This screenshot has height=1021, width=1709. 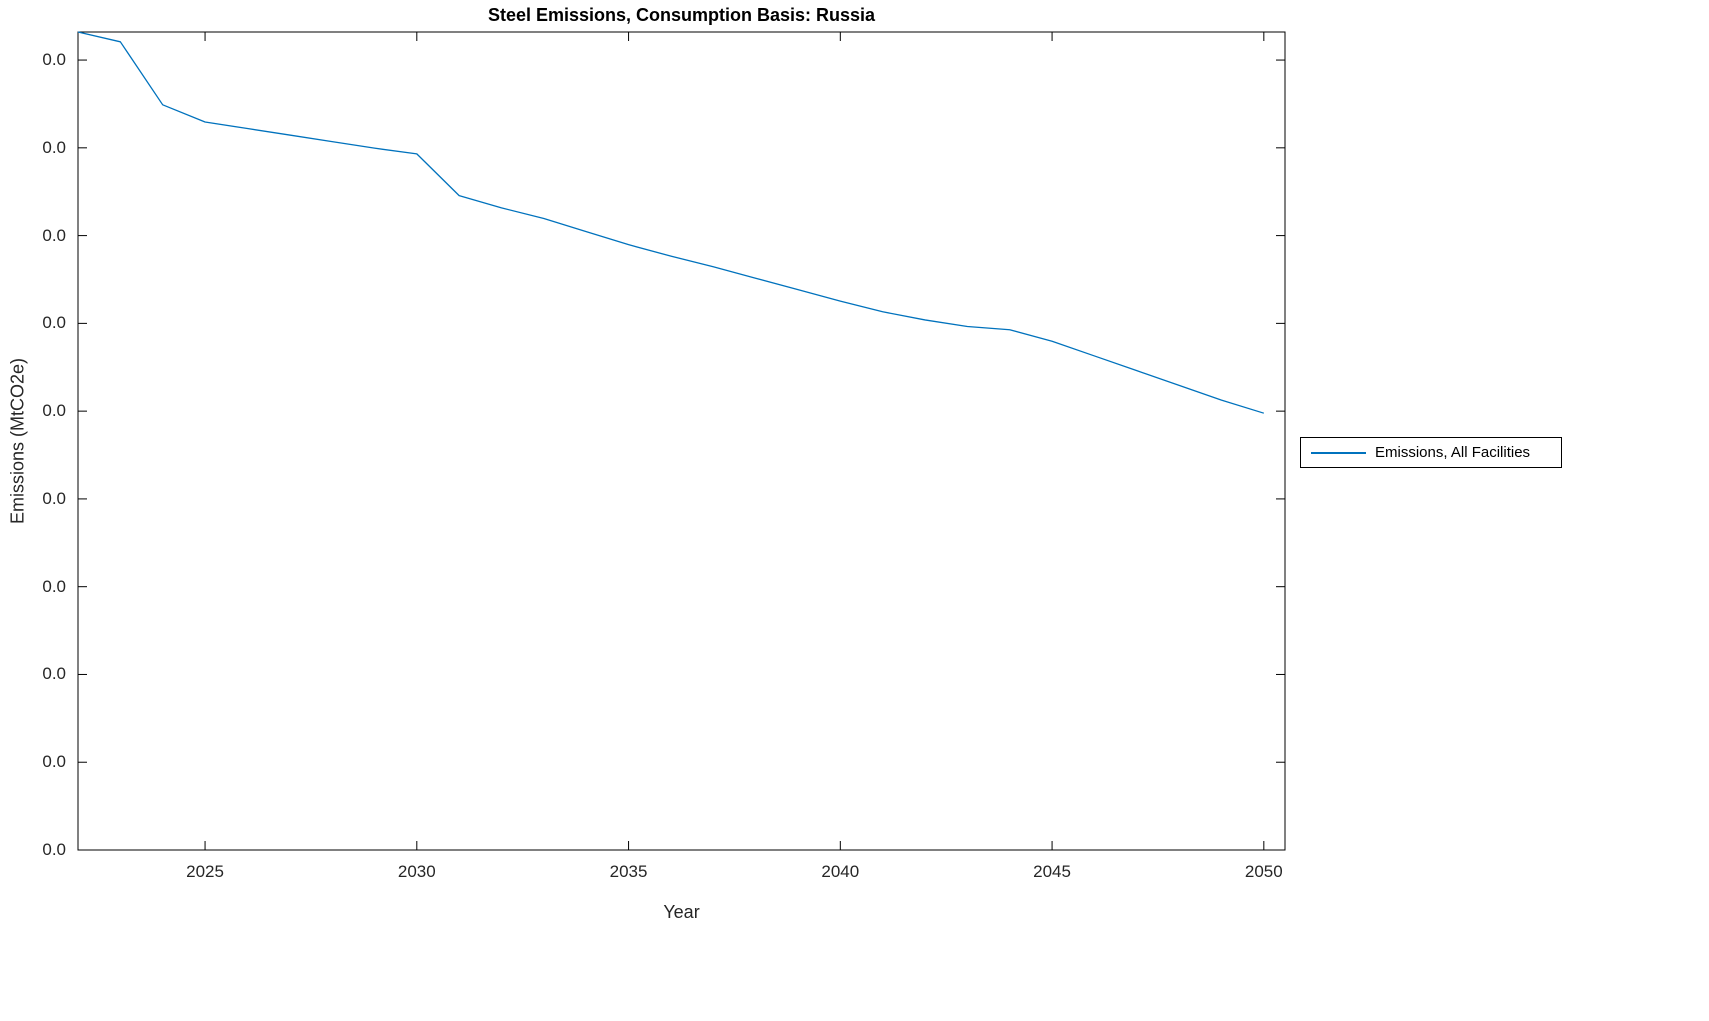 I want to click on x-tick-label: 2040, so click(x=840, y=871).